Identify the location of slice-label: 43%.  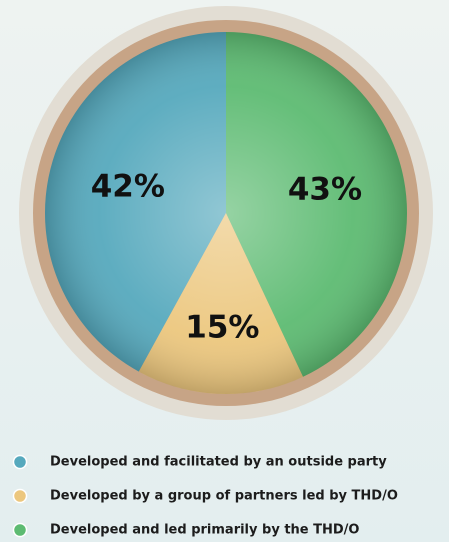
(325, 189).